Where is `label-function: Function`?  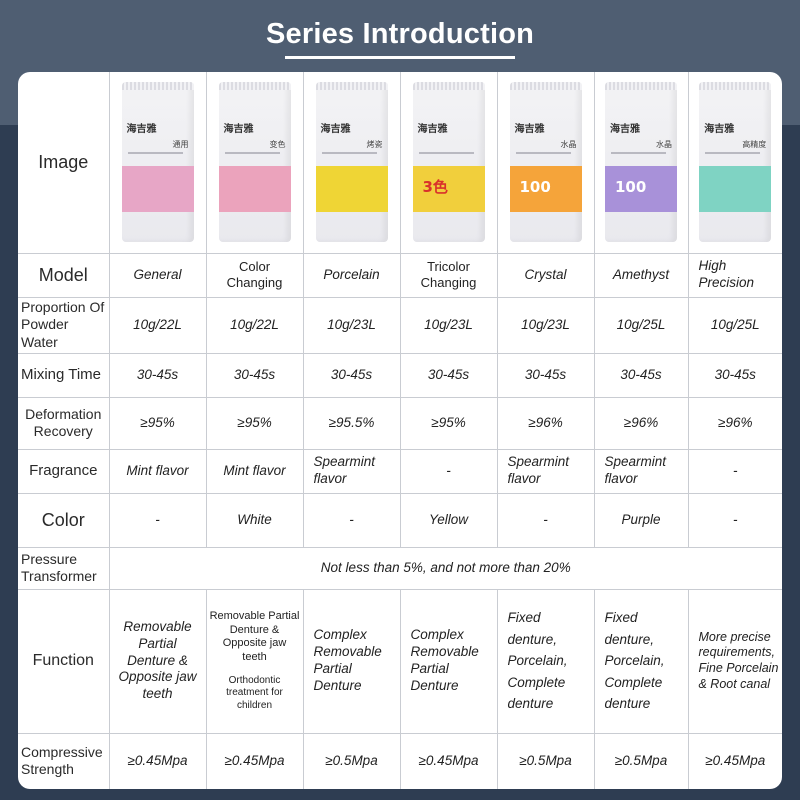
label-function: Function is located at coordinates (64, 661).